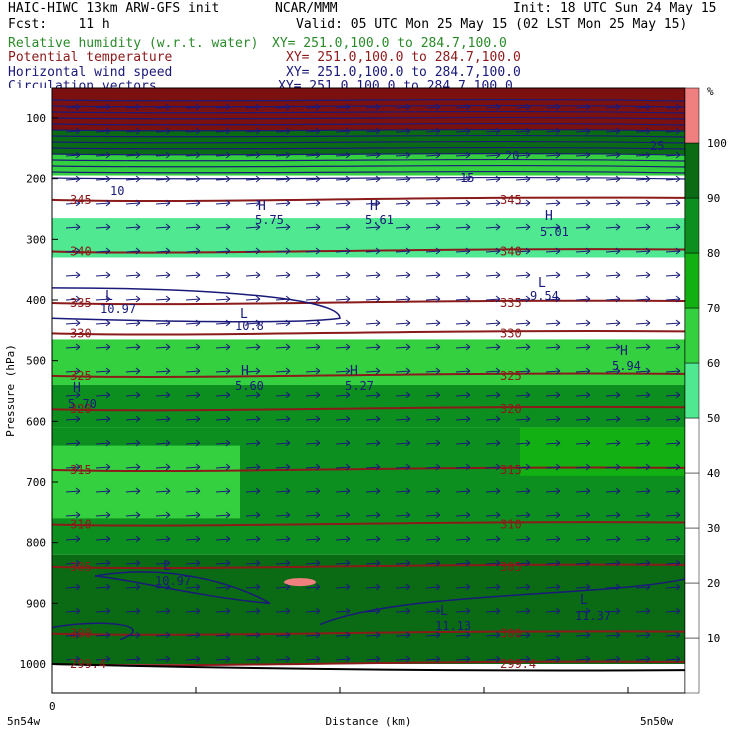  I want to click on extremum-8: H, so click(624, 351).